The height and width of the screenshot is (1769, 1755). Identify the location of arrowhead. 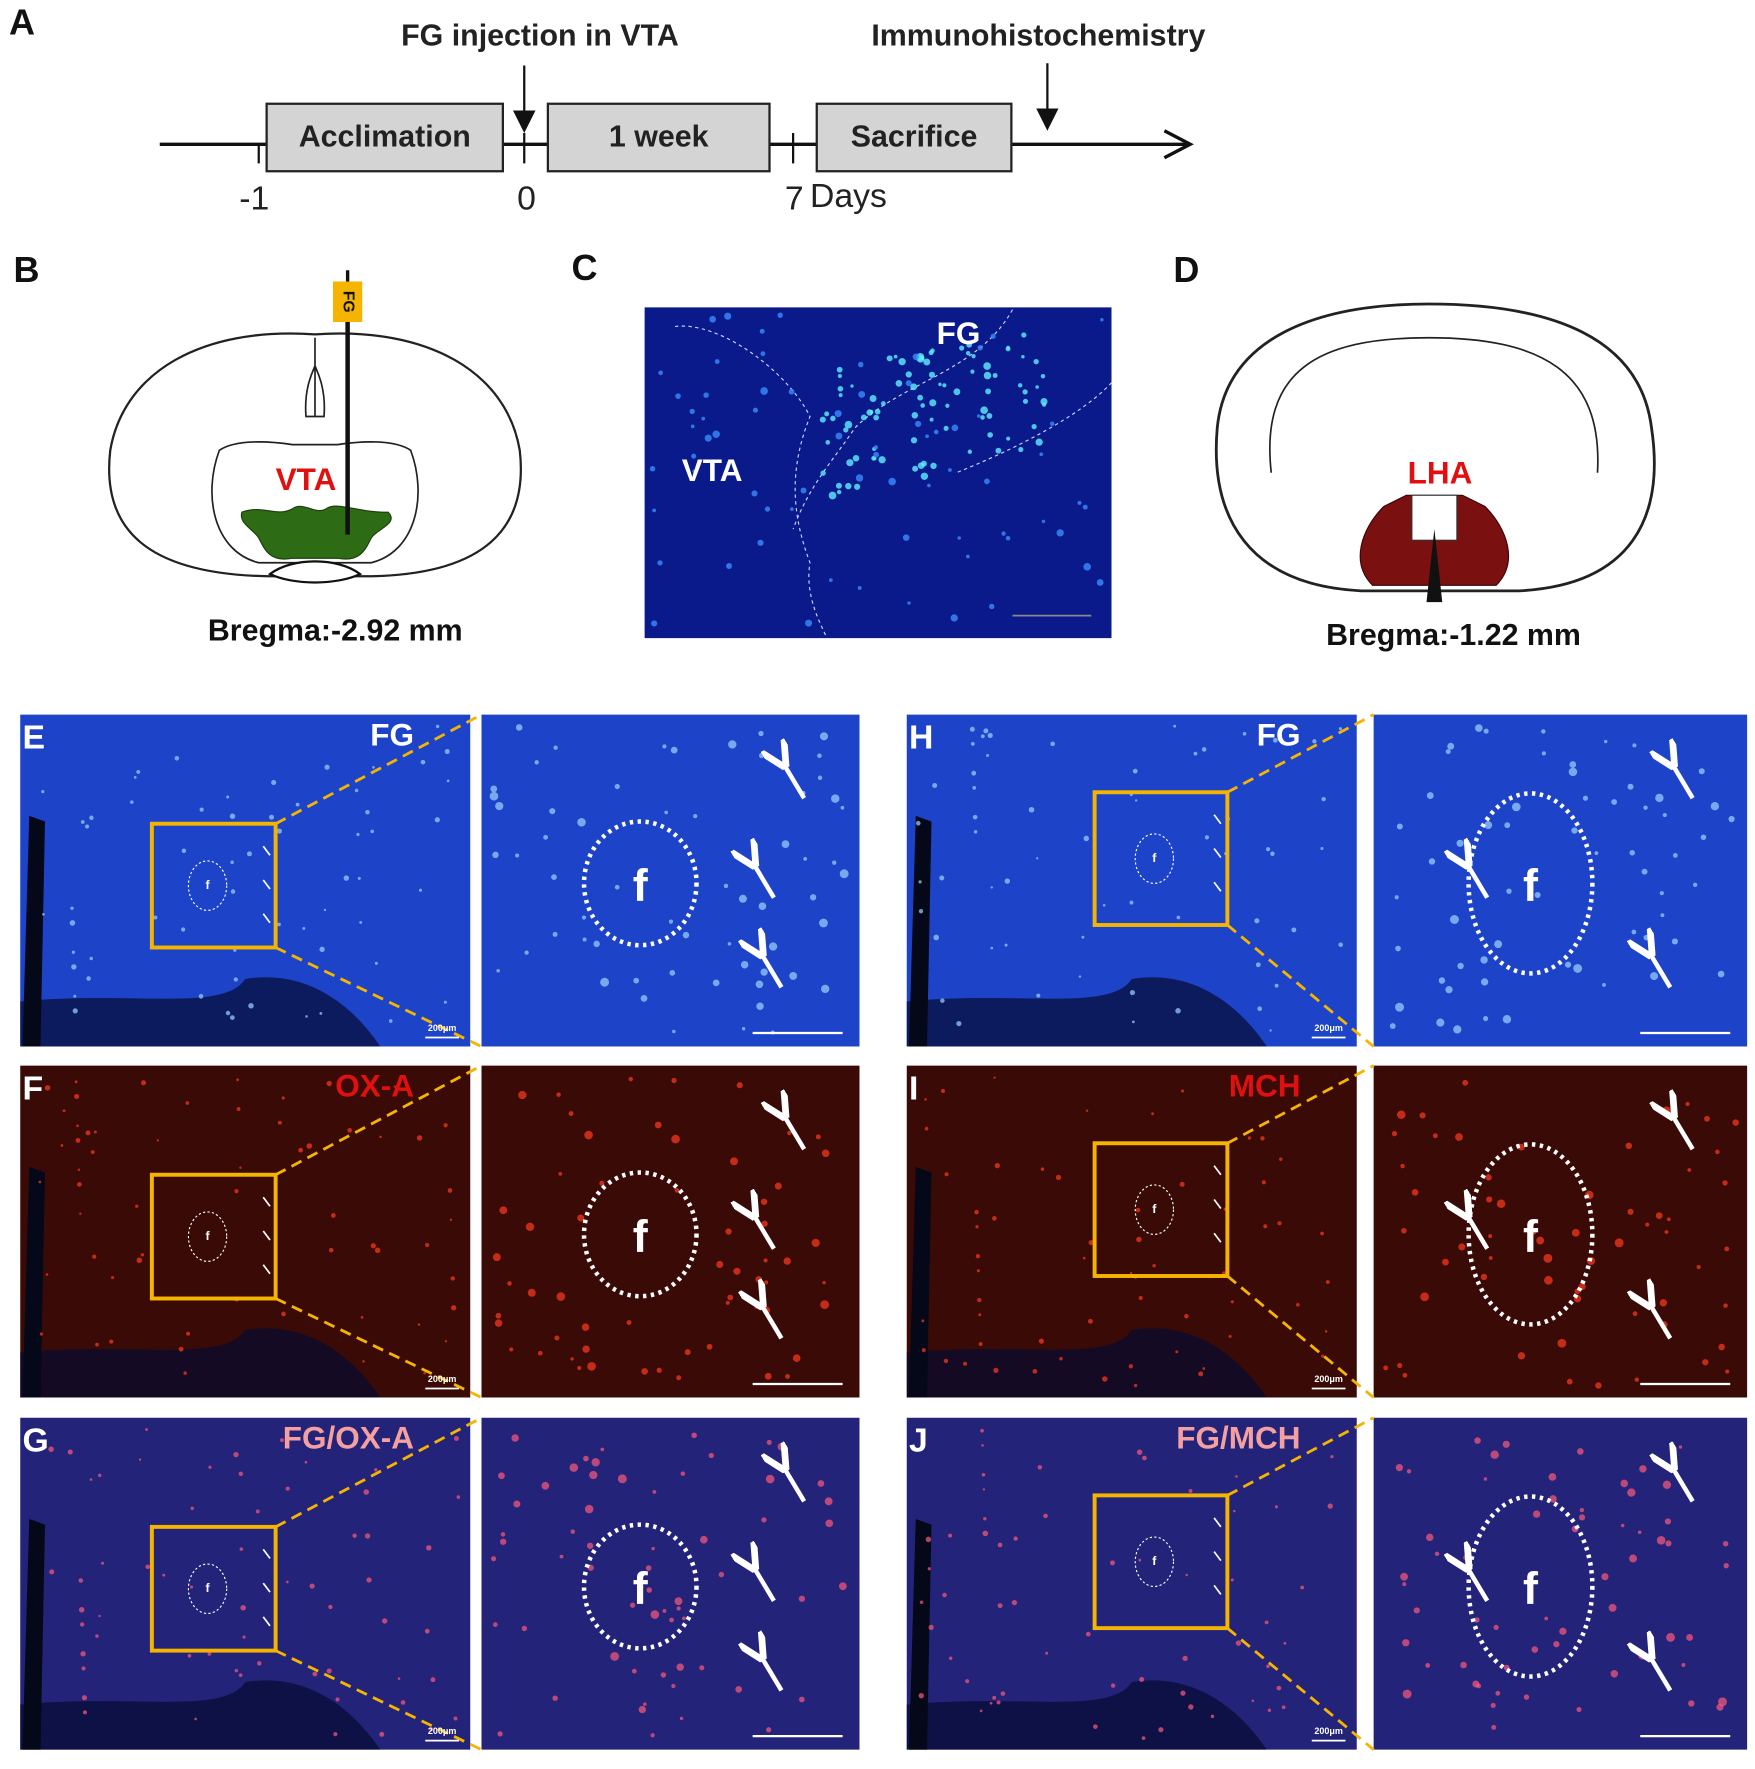
(1178, 144).